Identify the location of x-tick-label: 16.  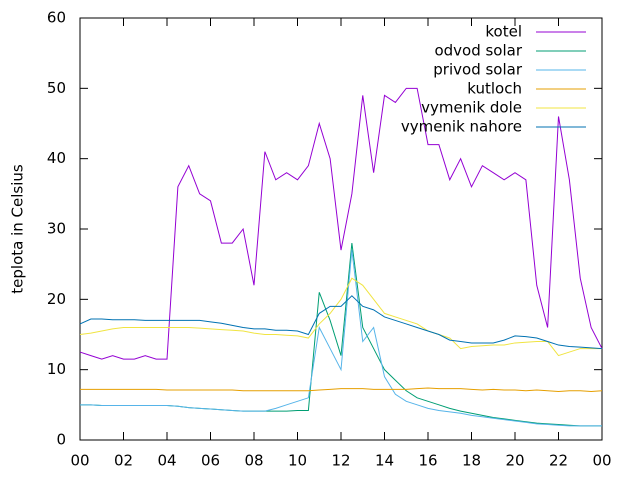
(427, 461).